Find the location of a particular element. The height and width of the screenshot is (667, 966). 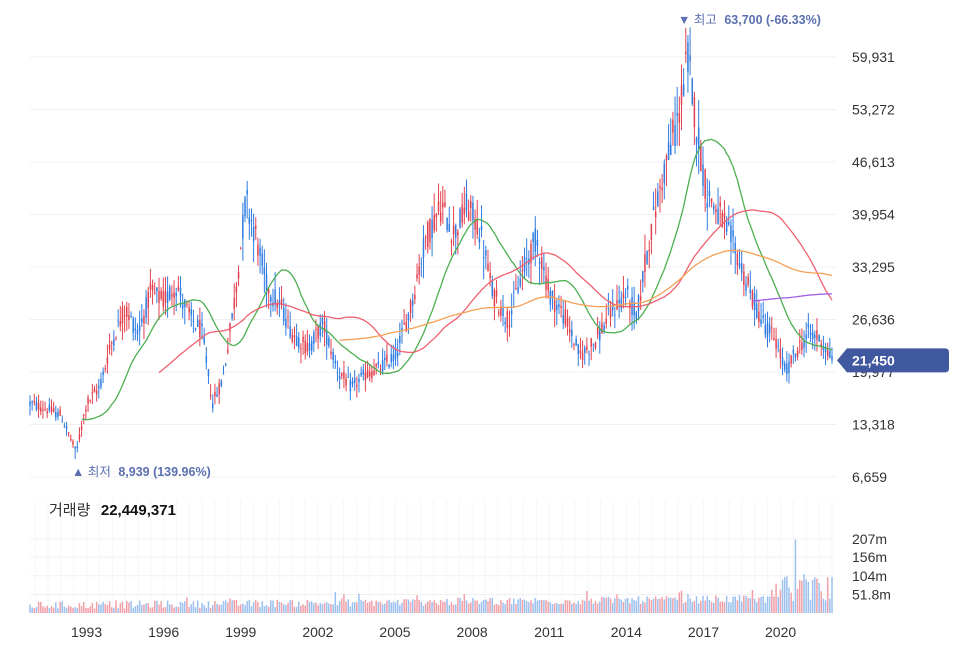

svg-text: ▼ 최고 63,700 (-66.33%) is located at coordinates (749, 19).